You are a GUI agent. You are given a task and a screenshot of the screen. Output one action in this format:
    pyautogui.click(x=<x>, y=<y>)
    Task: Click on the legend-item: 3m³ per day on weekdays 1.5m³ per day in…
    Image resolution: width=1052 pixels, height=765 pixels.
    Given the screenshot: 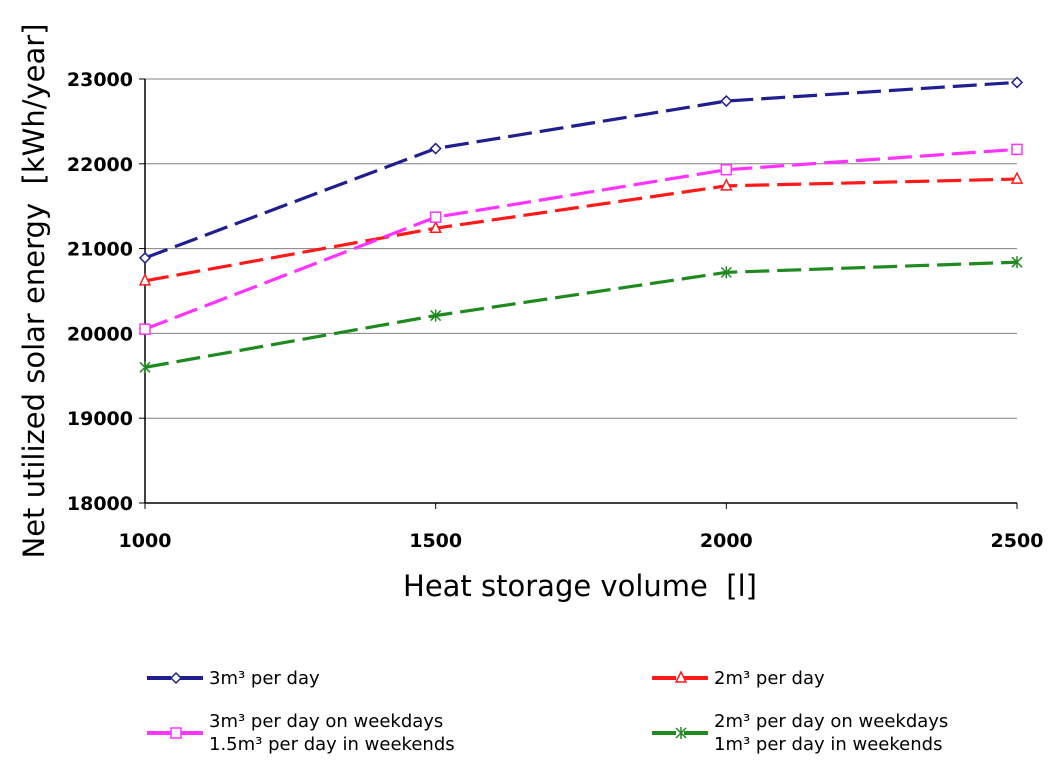 What is the action you would take?
    pyautogui.click(x=300, y=733)
    